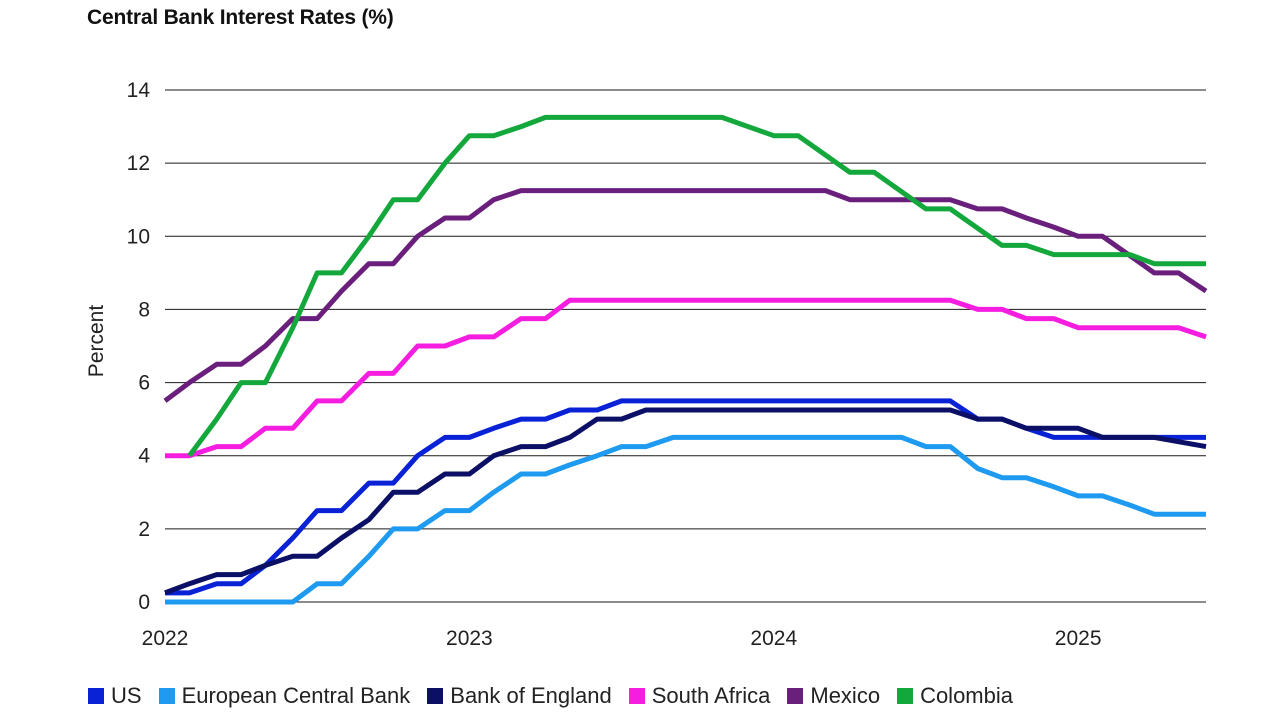 The height and width of the screenshot is (720, 1280). I want to click on y-tick-label: 8, so click(144, 309).